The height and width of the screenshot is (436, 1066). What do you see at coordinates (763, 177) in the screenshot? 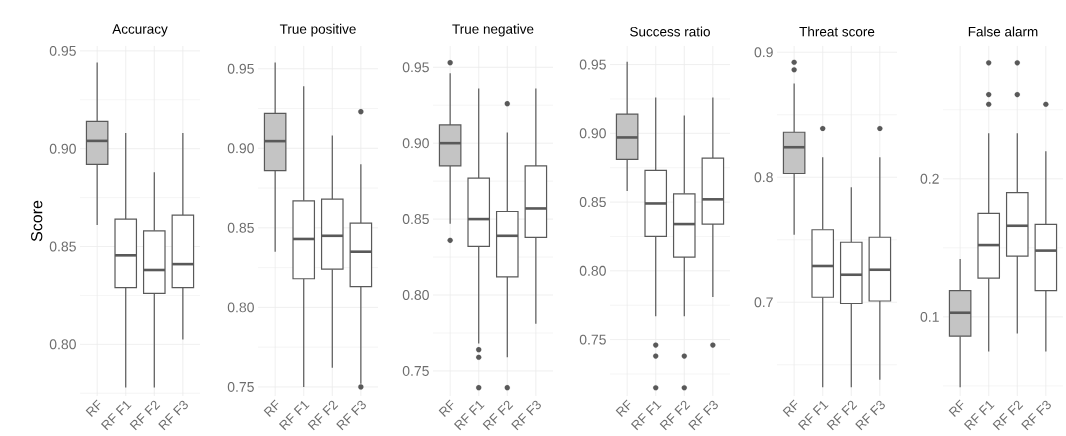
I see `y-tick-label: 0.8` at bounding box center [763, 177].